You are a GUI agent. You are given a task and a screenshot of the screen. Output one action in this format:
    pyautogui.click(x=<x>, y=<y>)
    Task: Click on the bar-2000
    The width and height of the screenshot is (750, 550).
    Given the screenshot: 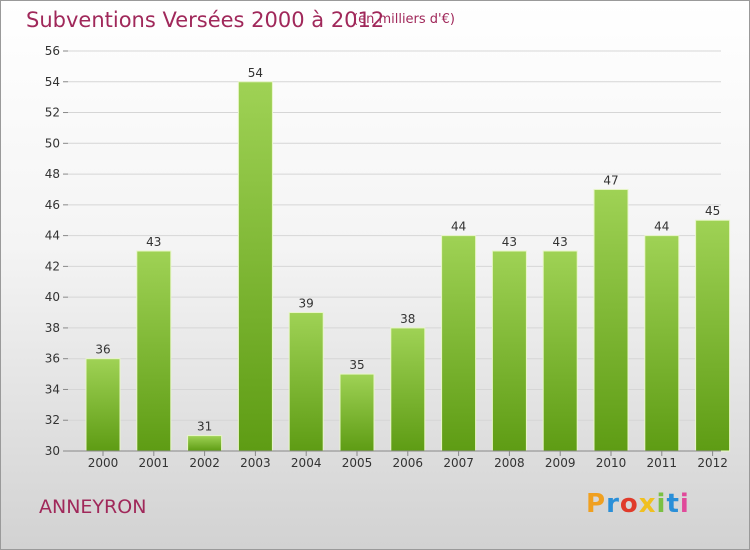 What is the action you would take?
    pyautogui.click(x=103, y=405)
    